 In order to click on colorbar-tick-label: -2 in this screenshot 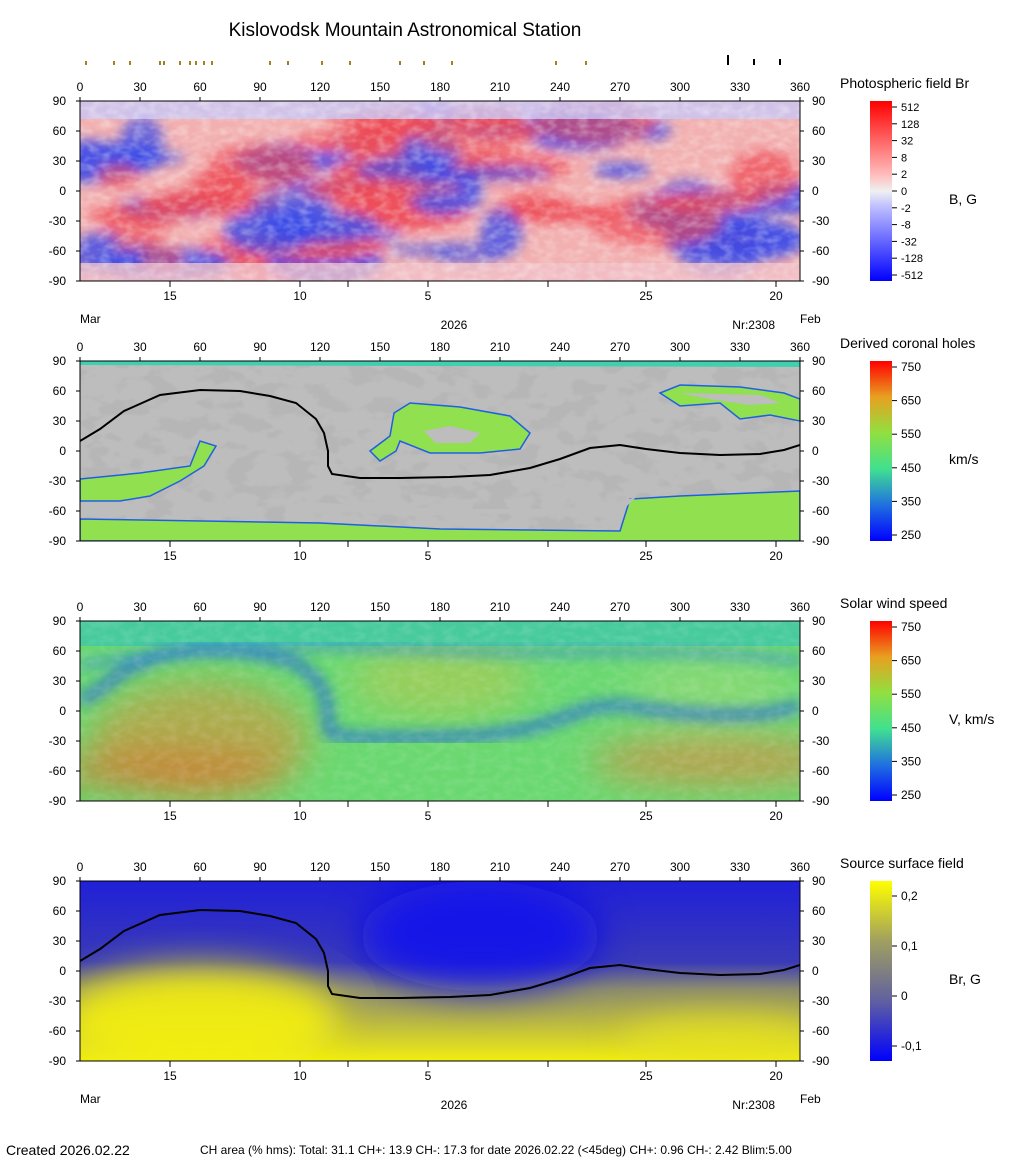, I will do `click(906, 209)`.